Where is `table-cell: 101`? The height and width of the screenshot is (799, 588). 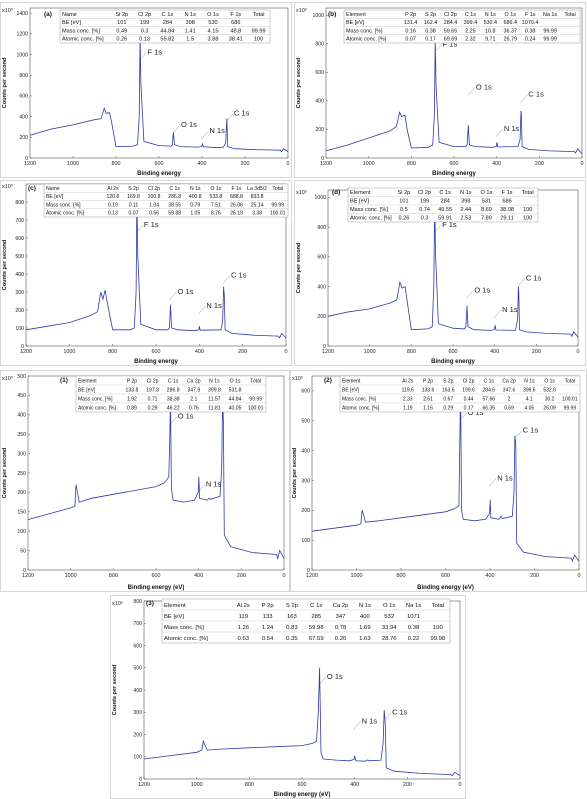 table-cell: 101 is located at coordinates (121, 23).